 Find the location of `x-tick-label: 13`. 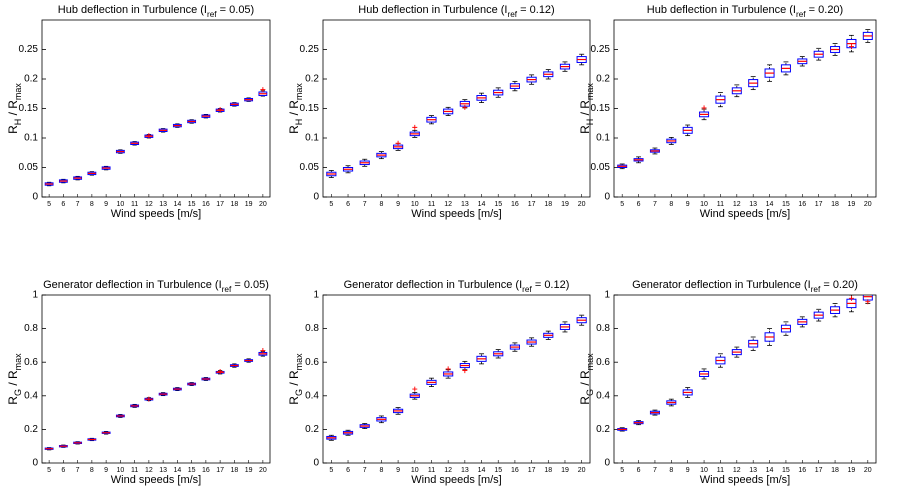

x-tick-label: 13 is located at coordinates (163, 204).